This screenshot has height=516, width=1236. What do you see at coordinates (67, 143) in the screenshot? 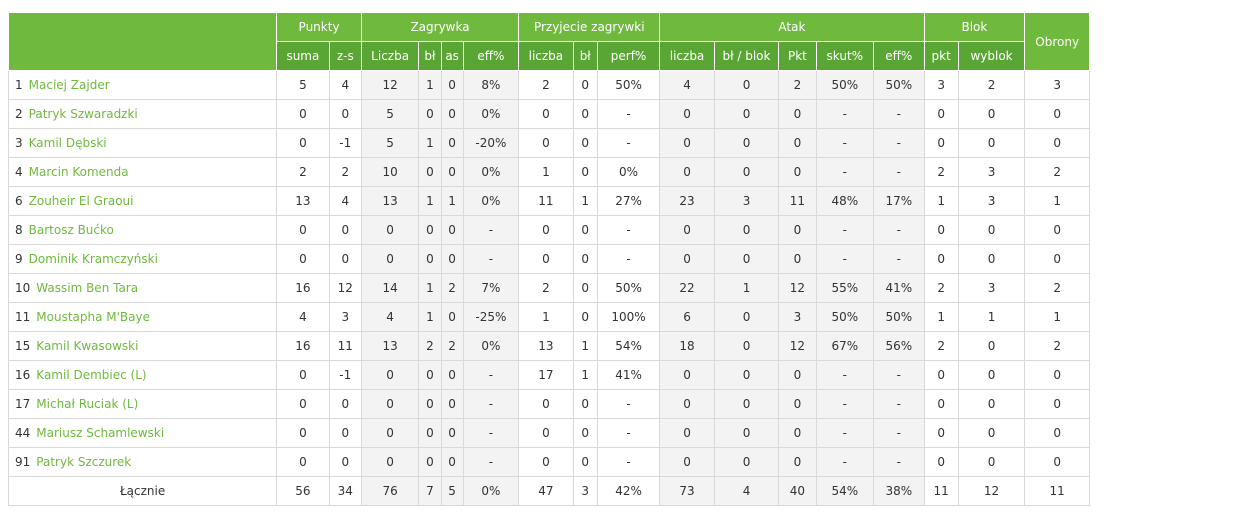
I see `player-name-link: Kamil Dębski` at bounding box center [67, 143].